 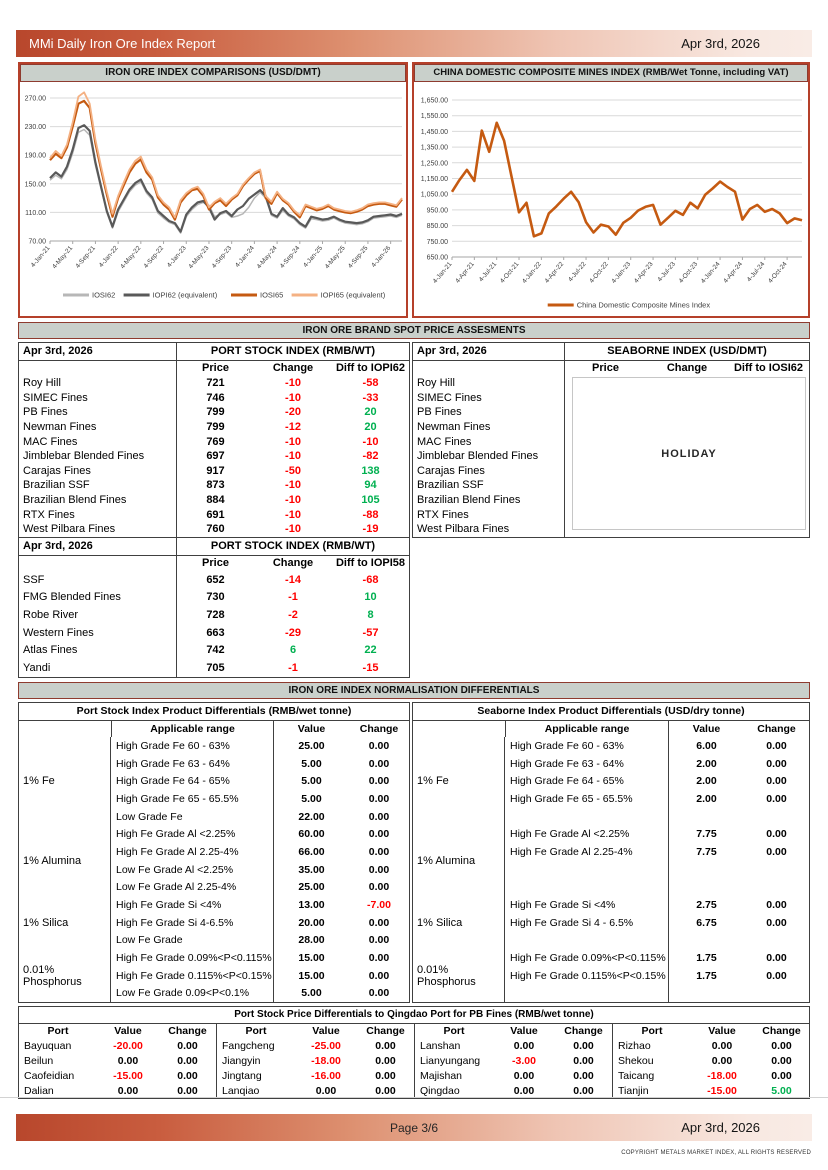 I want to click on table-row: SIMEC Fines 746 -10 -33, so click(x=214, y=398).